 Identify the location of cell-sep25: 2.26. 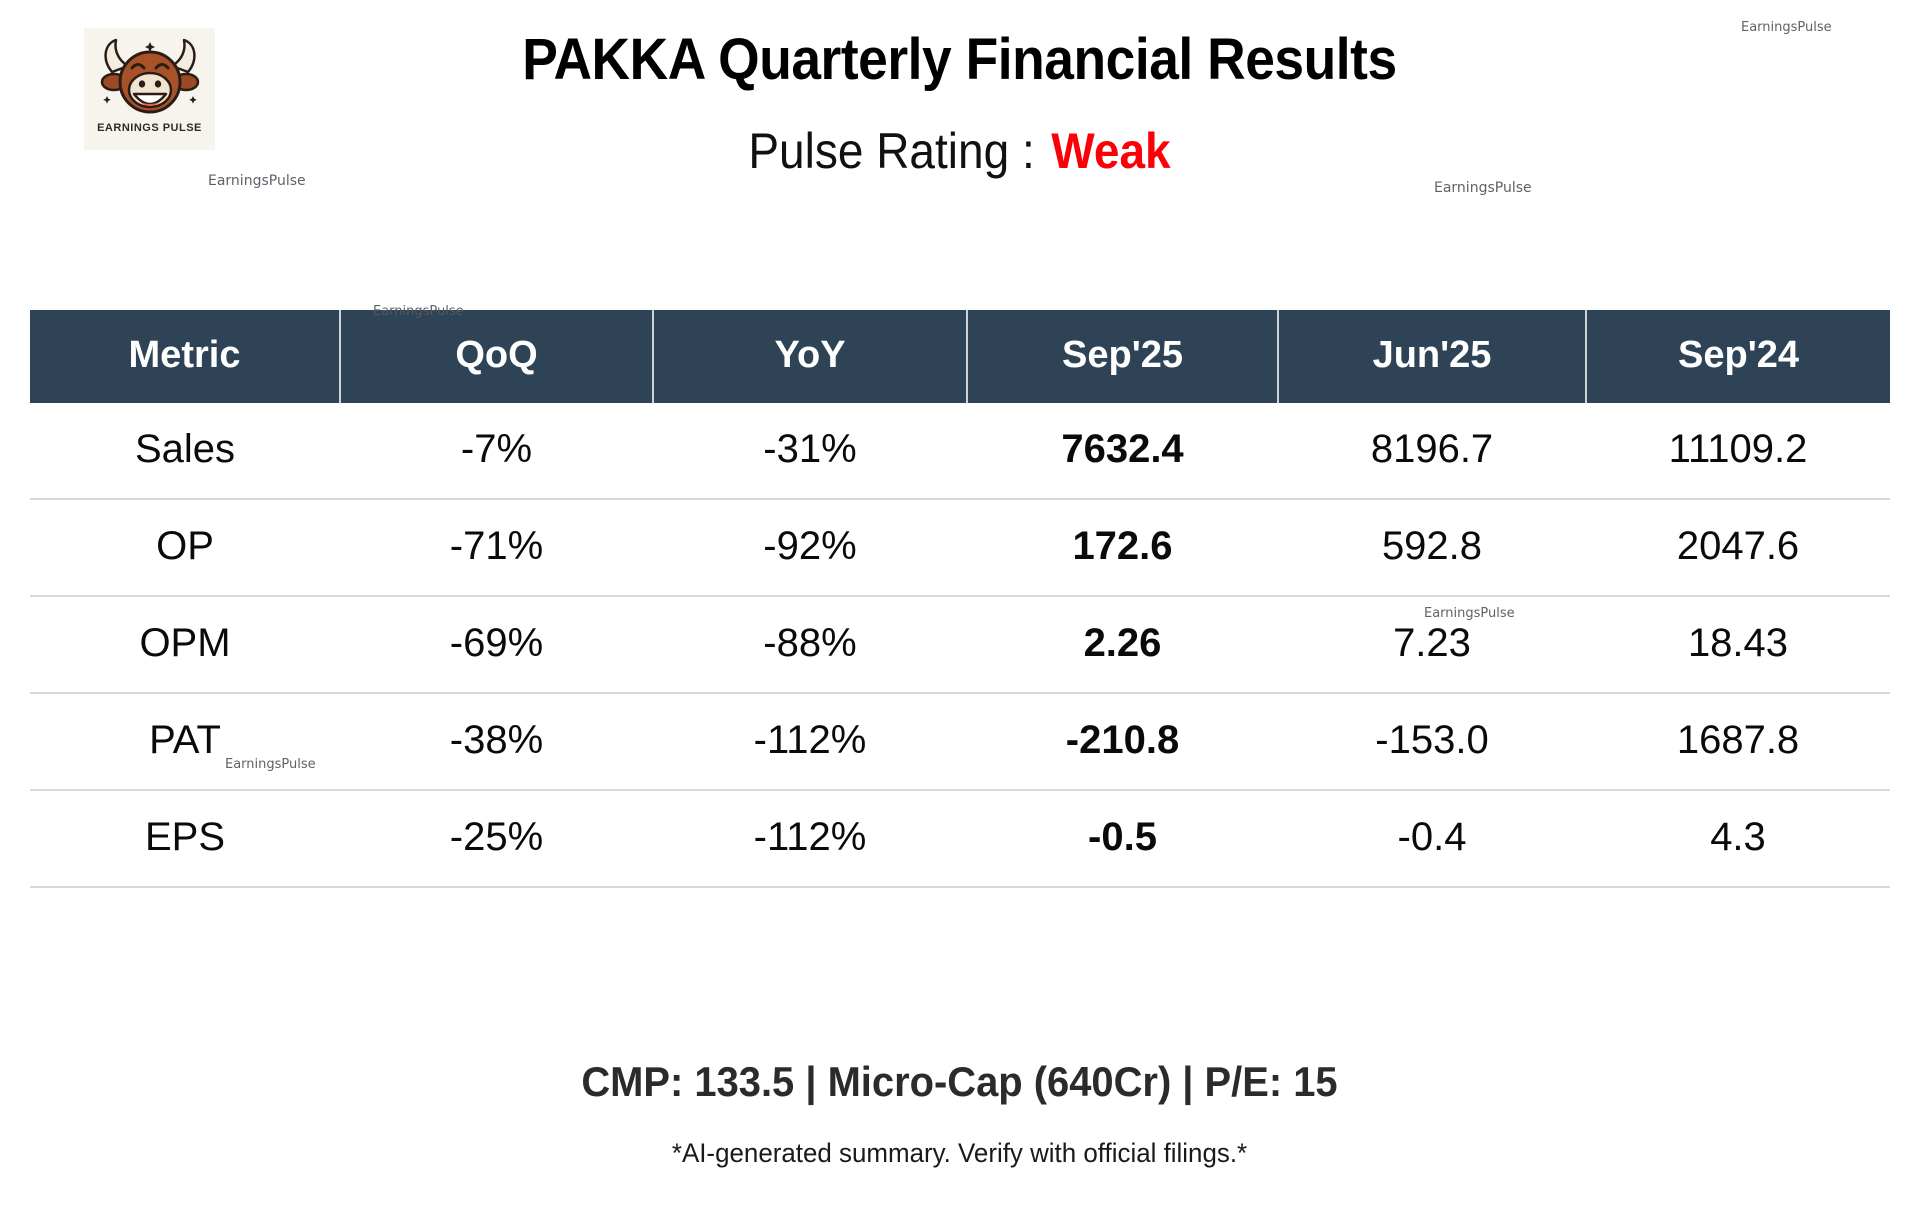
(1122, 645).